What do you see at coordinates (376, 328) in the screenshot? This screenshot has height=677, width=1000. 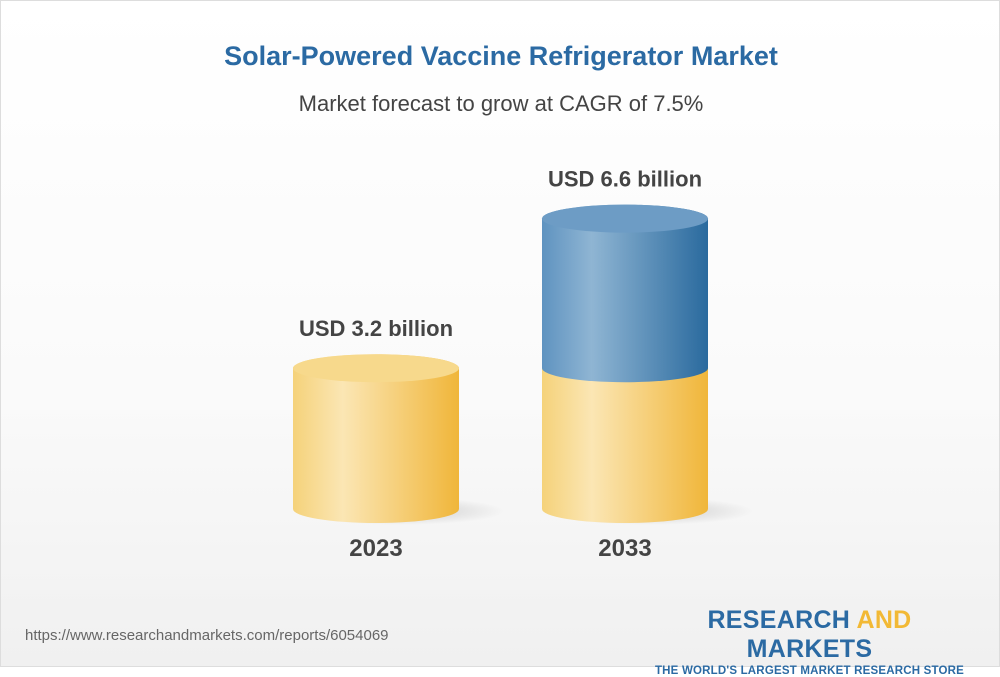 I see `data-label-2023: USD 3.2 billion` at bounding box center [376, 328].